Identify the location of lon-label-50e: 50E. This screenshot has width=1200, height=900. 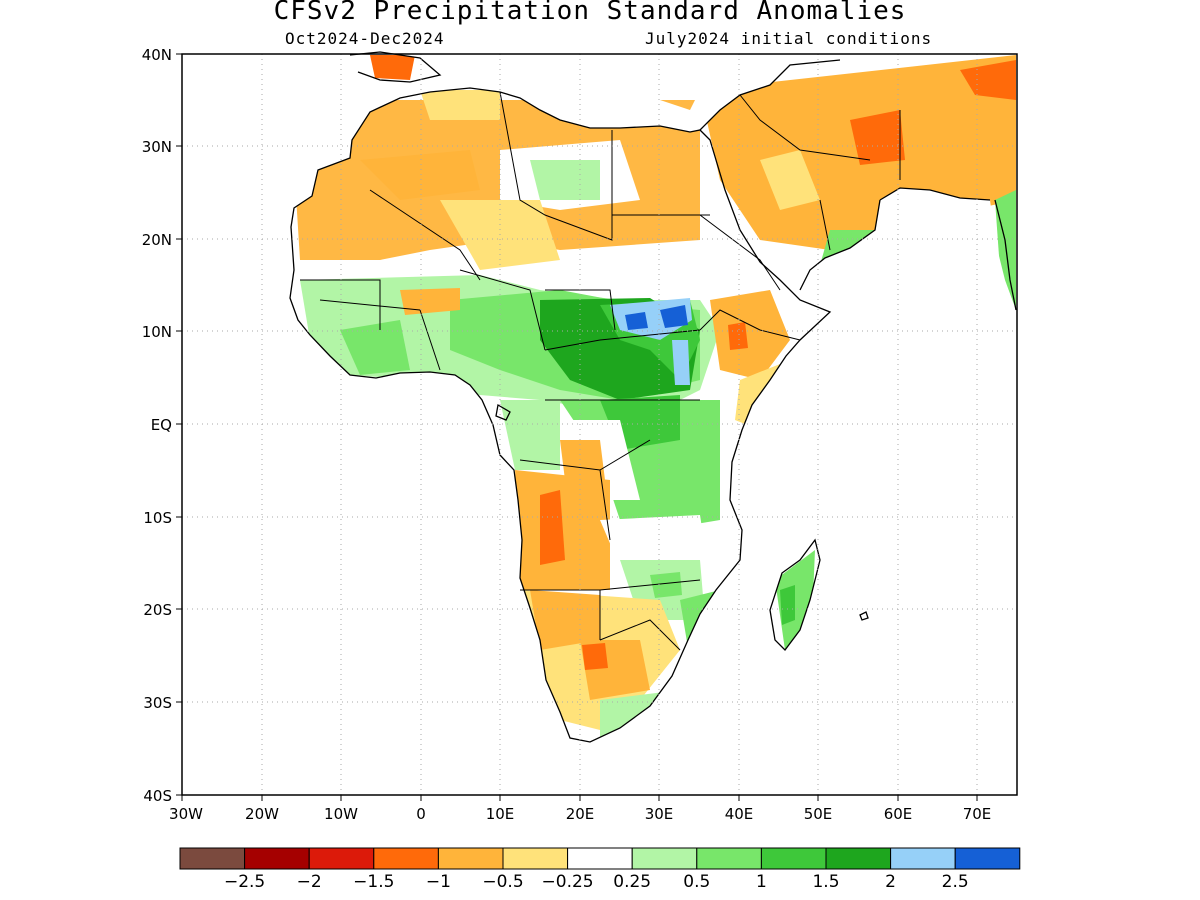
(818, 814).